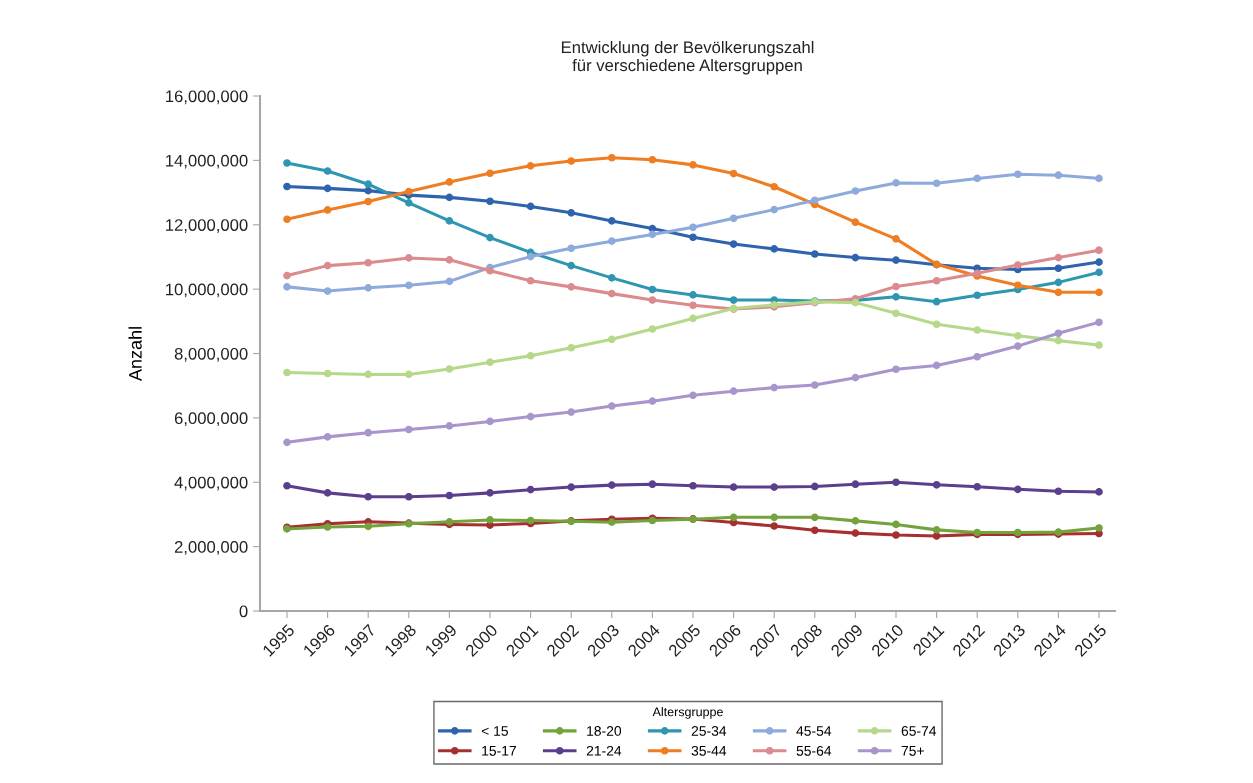 The width and height of the screenshot is (1253, 783). What do you see at coordinates (211, 483) in the screenshot?
I see `y-tick-label: 4,000,000` at bounding box center [211, 483].